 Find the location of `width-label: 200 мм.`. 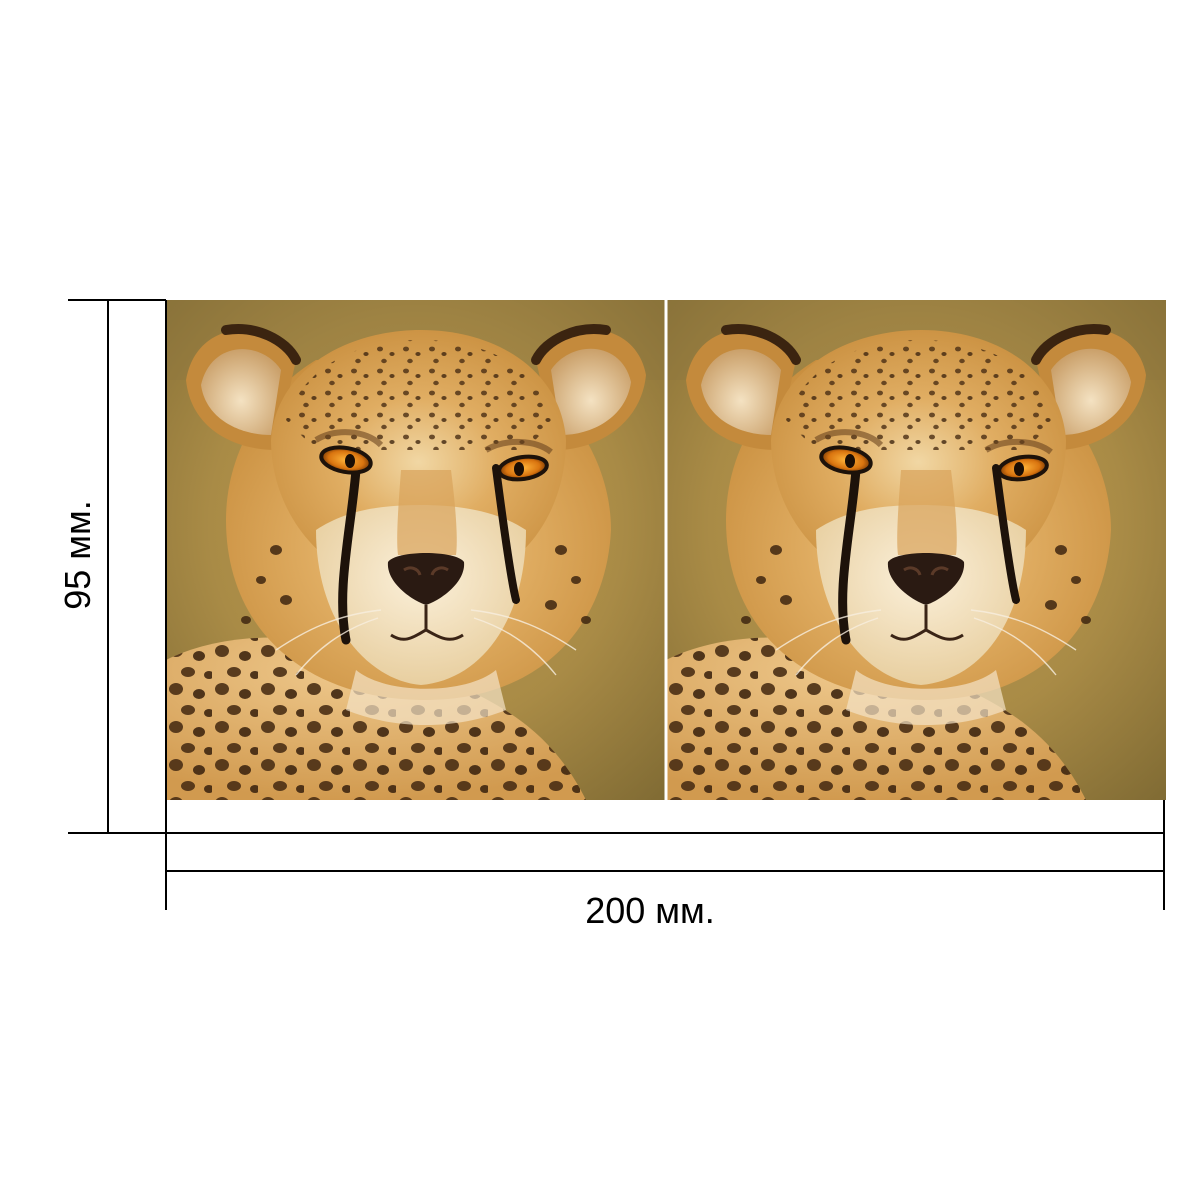

width-label: 200 мм. is located at coordinates (650, 910).